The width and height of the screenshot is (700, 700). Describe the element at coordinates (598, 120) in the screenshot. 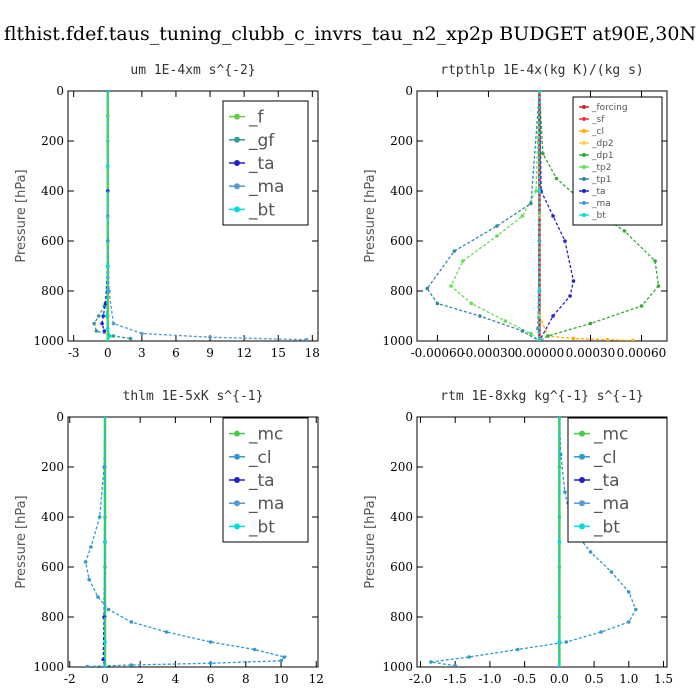

I see `legend-label: _sf` at that location.